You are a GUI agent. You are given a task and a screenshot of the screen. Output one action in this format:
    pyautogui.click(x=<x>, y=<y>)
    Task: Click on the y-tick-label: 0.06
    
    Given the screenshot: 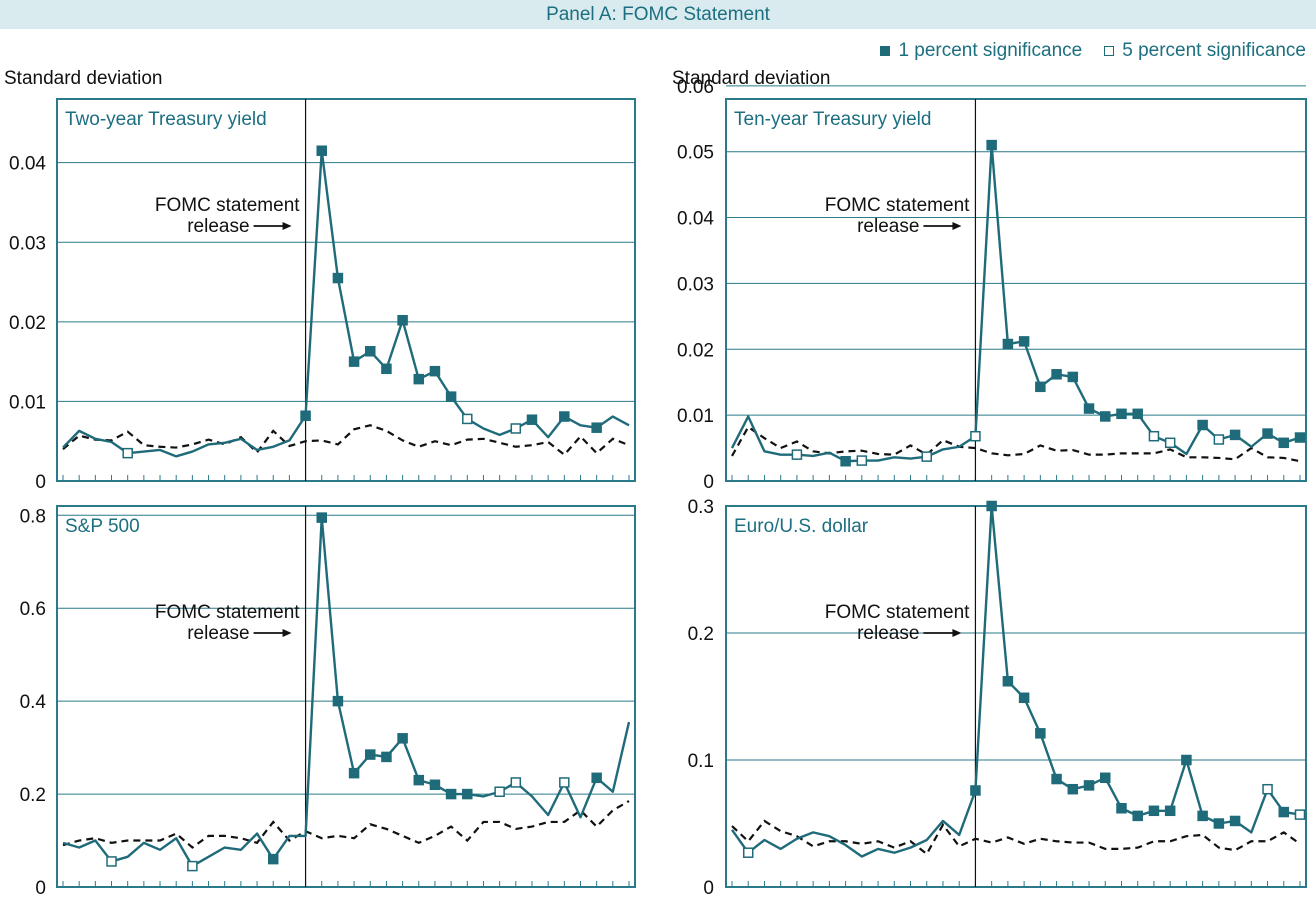 What is the action you would take?
    pyautogui.click(x=695, y=87)
    